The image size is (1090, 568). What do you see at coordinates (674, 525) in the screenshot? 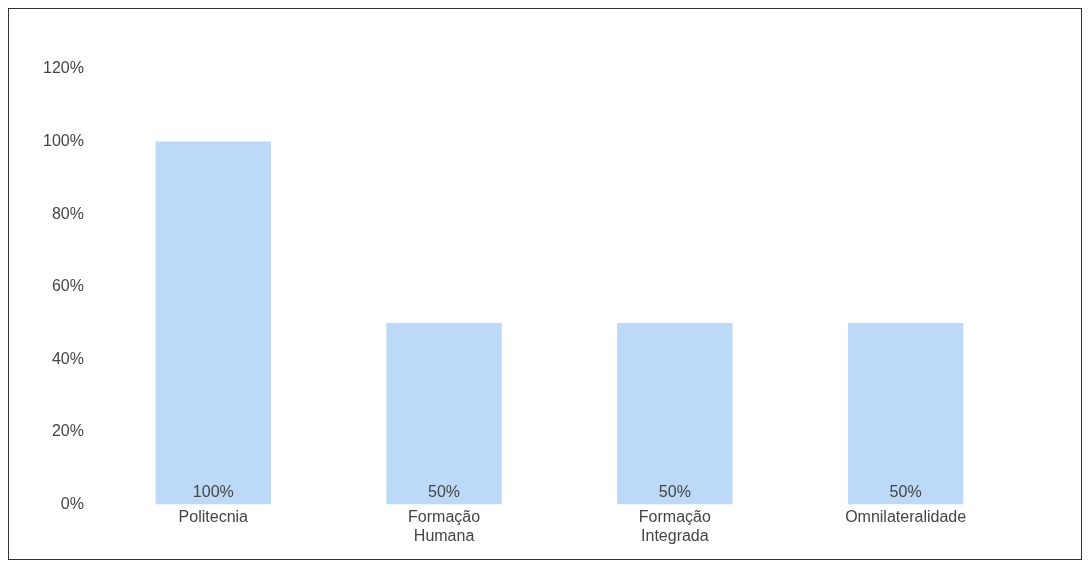
I see `x-tick-label: Formação Integrada` at bounding box center [674, 525].